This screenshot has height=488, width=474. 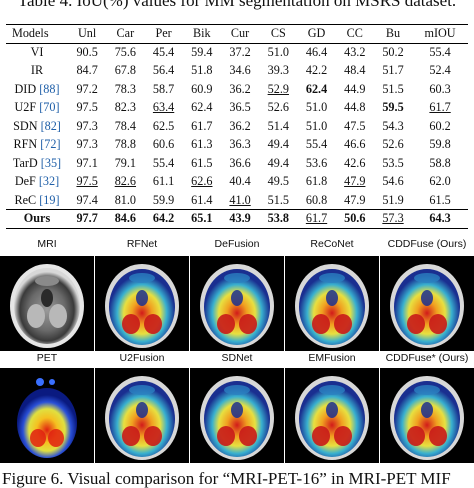 What do you see at coordinates (163, 70) in the screenshot?
I see `table-cell: 56.4` at bounding box center [163, 70].